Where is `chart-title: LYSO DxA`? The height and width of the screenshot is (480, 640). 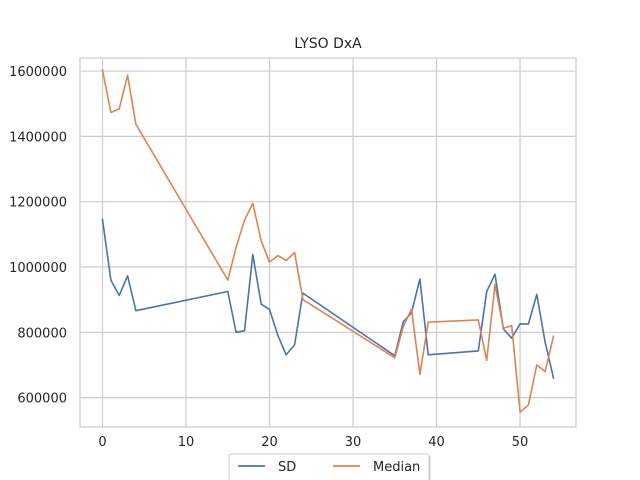 chart-title: LYSO DxA is located at coordinates (328, 44).